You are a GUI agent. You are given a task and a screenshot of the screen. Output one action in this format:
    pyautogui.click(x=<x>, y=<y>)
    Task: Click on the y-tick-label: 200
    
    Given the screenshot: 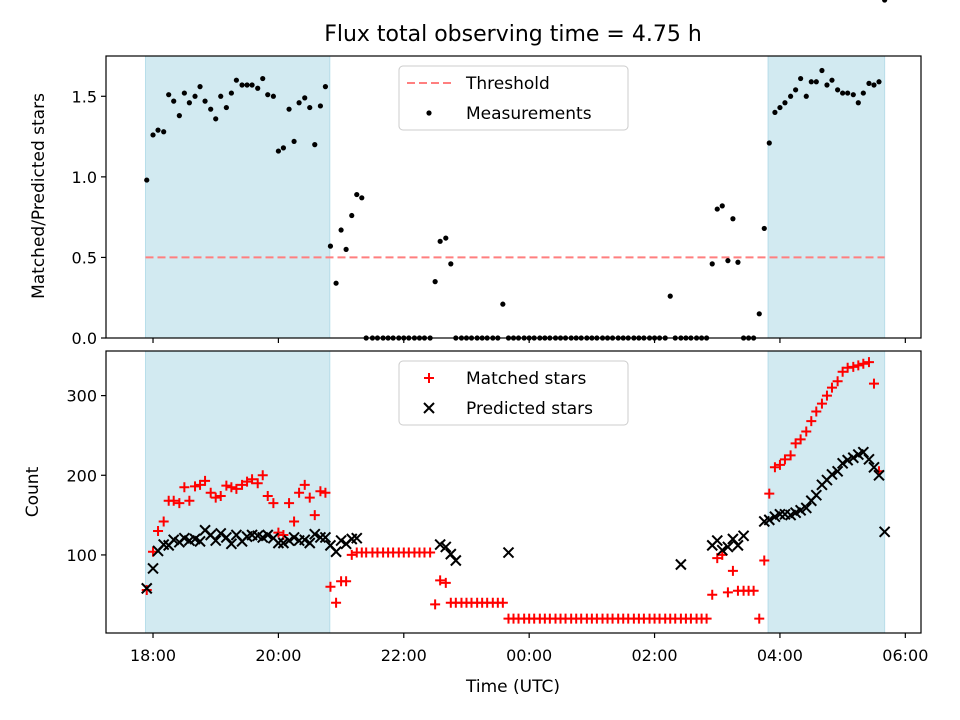 What is the action you would take?
    pyautogui.click(x=81, y=475)
    